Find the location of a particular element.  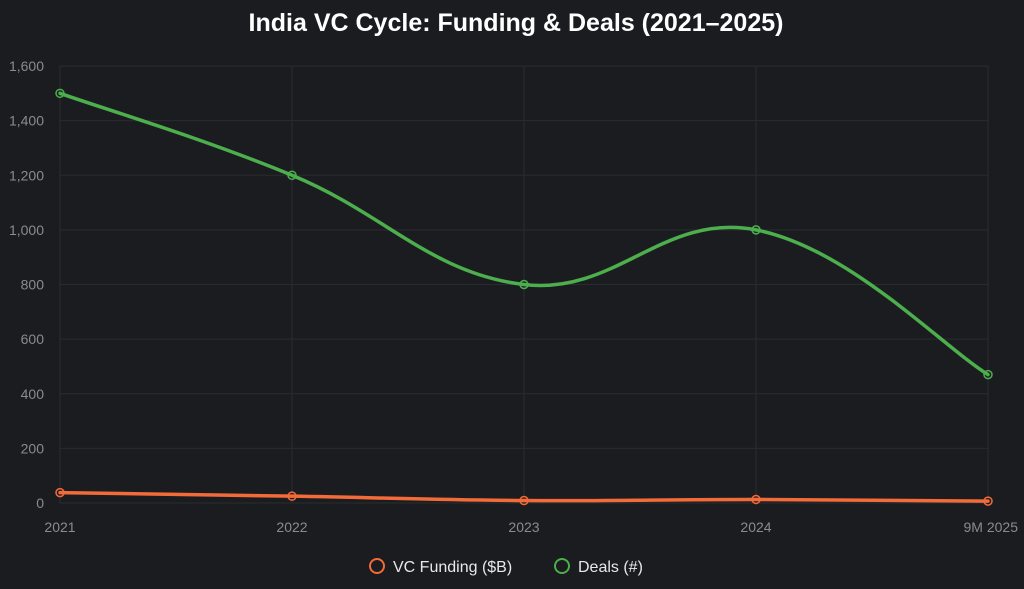

legend-label: Deals (#) is located at coordinates (610, 567).